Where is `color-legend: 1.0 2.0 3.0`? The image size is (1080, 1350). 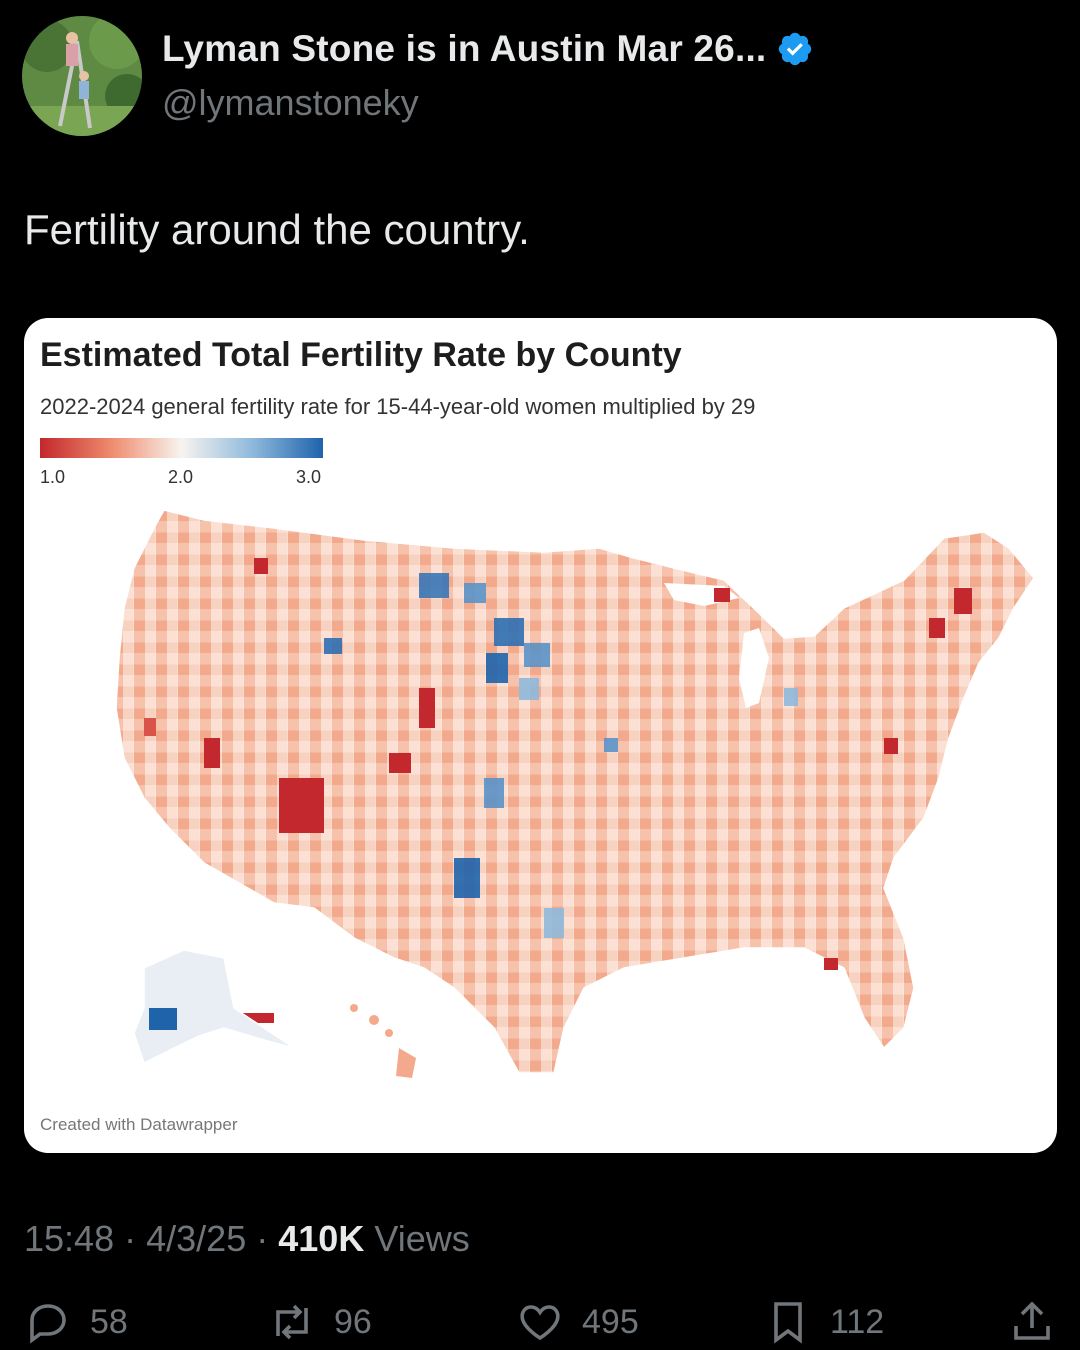
color-legend: 1.0 2.0 3.0 is located at coordinates (190, 463).